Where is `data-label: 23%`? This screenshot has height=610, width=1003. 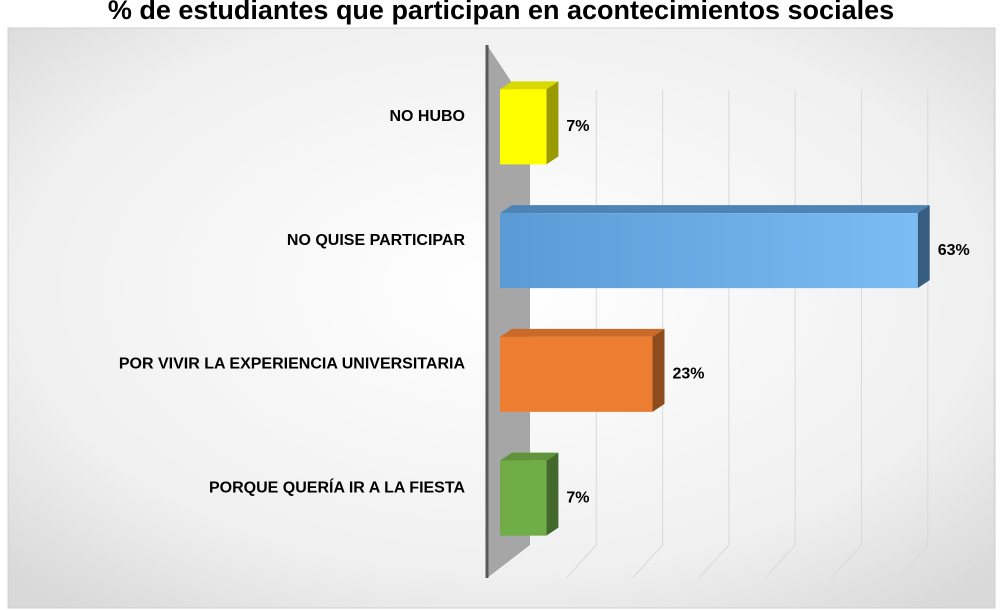 data-label: 23% is located at coordinates (688, 374).